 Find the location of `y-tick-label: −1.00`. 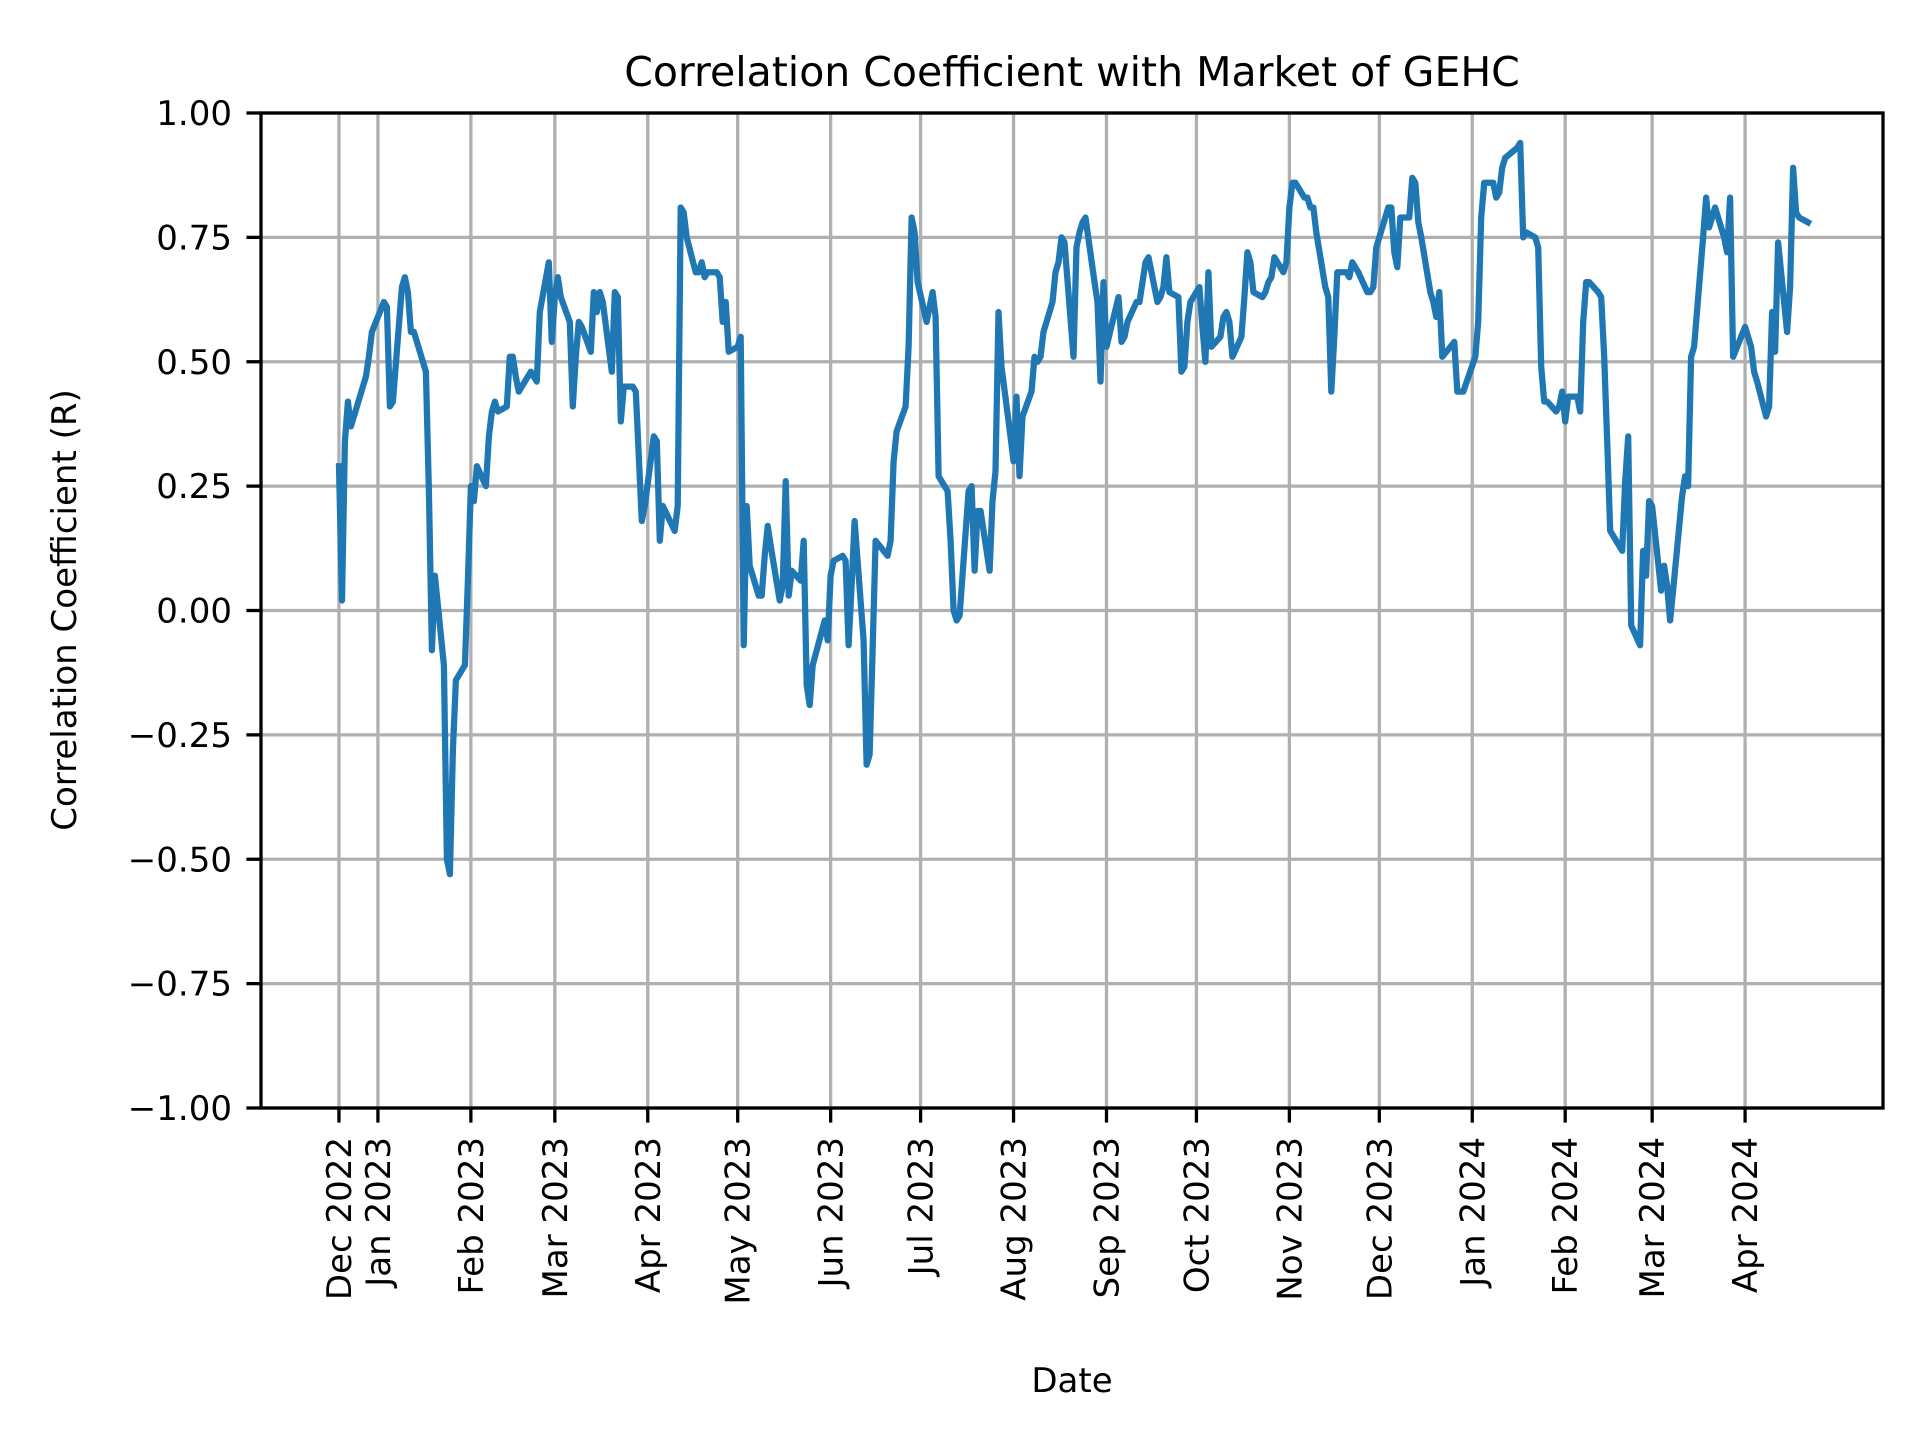

y-tick-label: −1.00 is located at coordinates (180, 1109).